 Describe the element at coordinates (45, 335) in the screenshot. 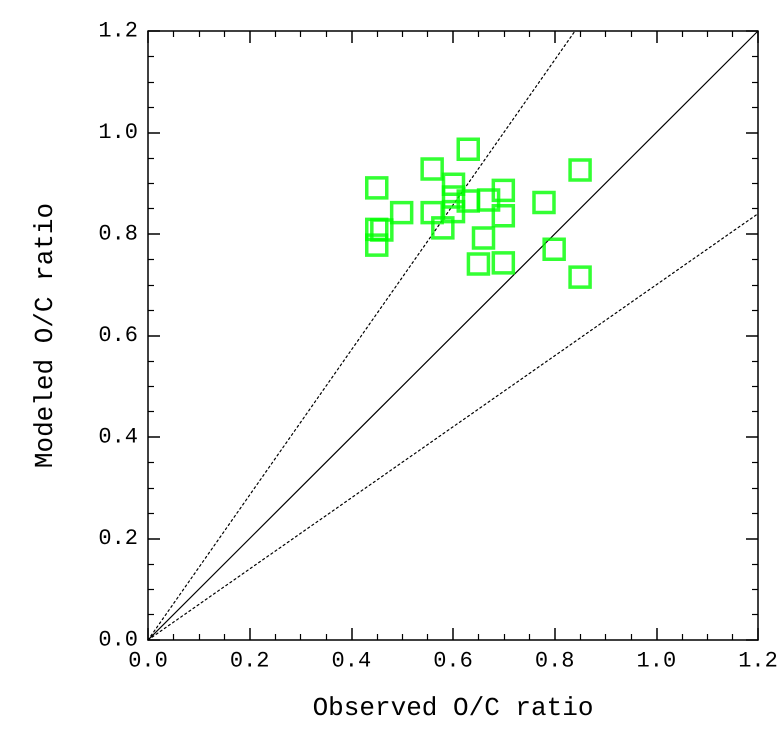

I see `y-axis-title: Modeled O/C ratio` at that location.